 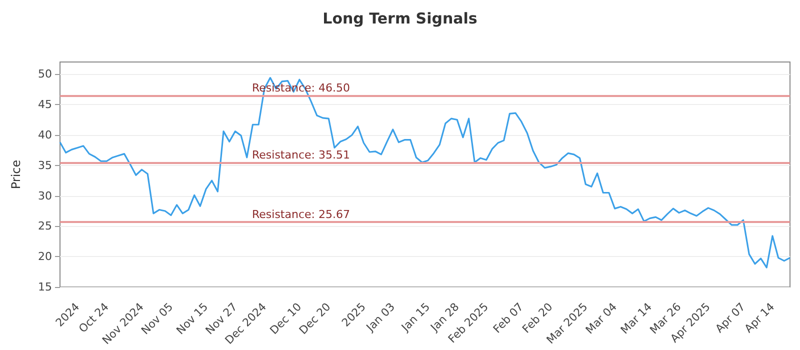 I want to click on ref-line-label: Resistance: 35.51, so click(x=301, y=155).